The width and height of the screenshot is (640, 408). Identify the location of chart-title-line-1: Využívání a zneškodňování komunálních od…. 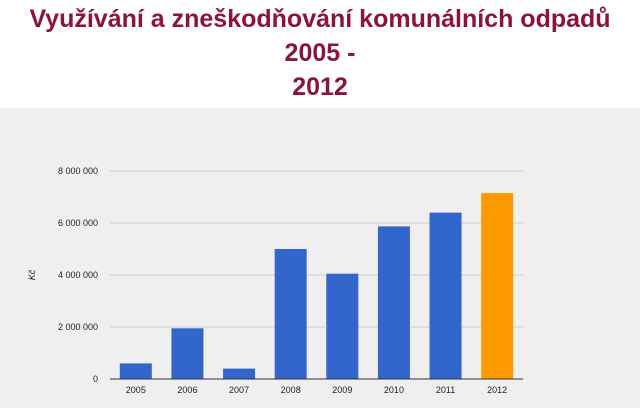
(320, 36).